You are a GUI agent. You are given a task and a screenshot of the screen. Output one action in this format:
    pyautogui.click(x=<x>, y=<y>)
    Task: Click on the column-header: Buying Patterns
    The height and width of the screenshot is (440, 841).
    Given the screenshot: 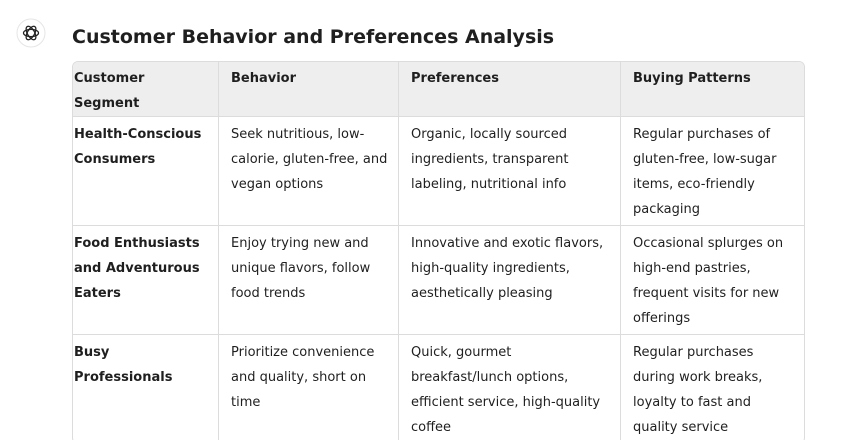 What is the action you would take?
    pyautogui.click(x=712, y=89)
    